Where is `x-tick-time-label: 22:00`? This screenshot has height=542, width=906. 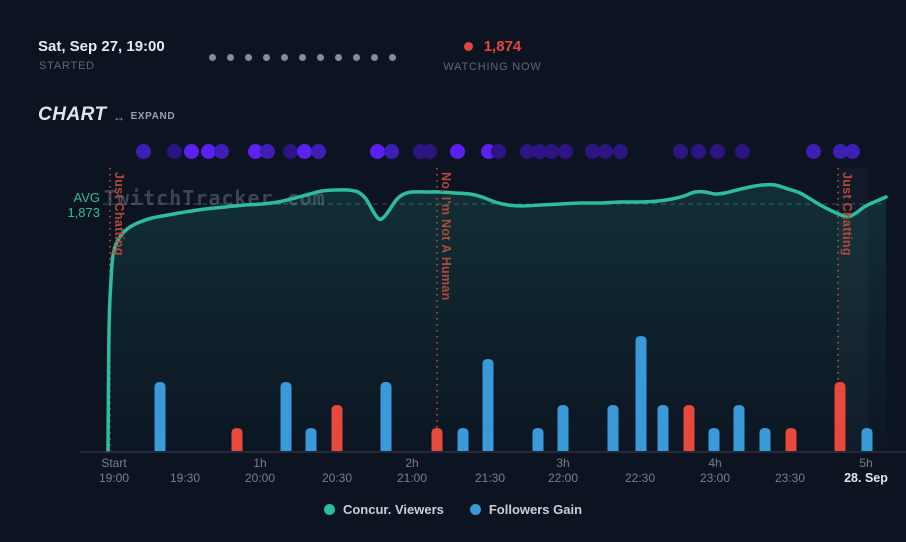
x-tick-time-label: 22:00 is located at coordinates (563, 478).